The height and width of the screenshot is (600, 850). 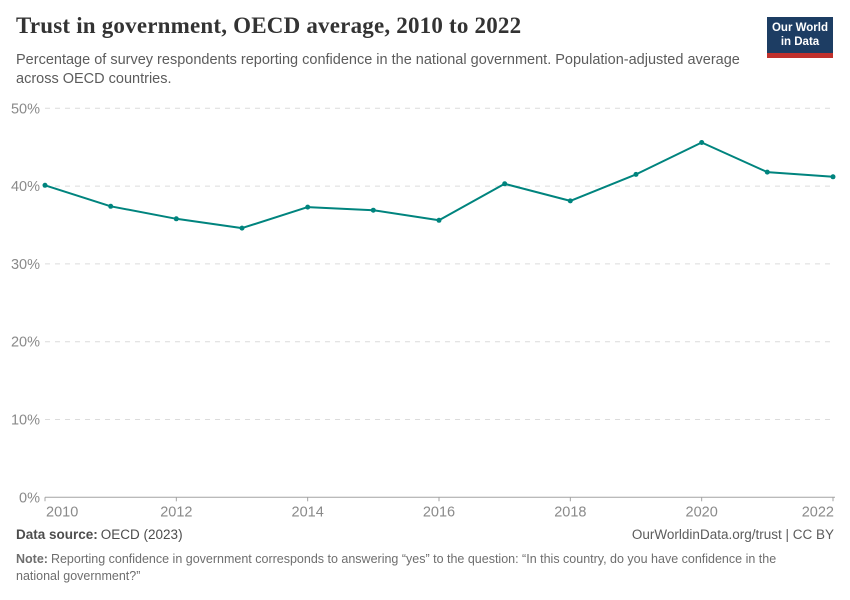 I want to click on data-point-2020, so click(x=702, y=142).